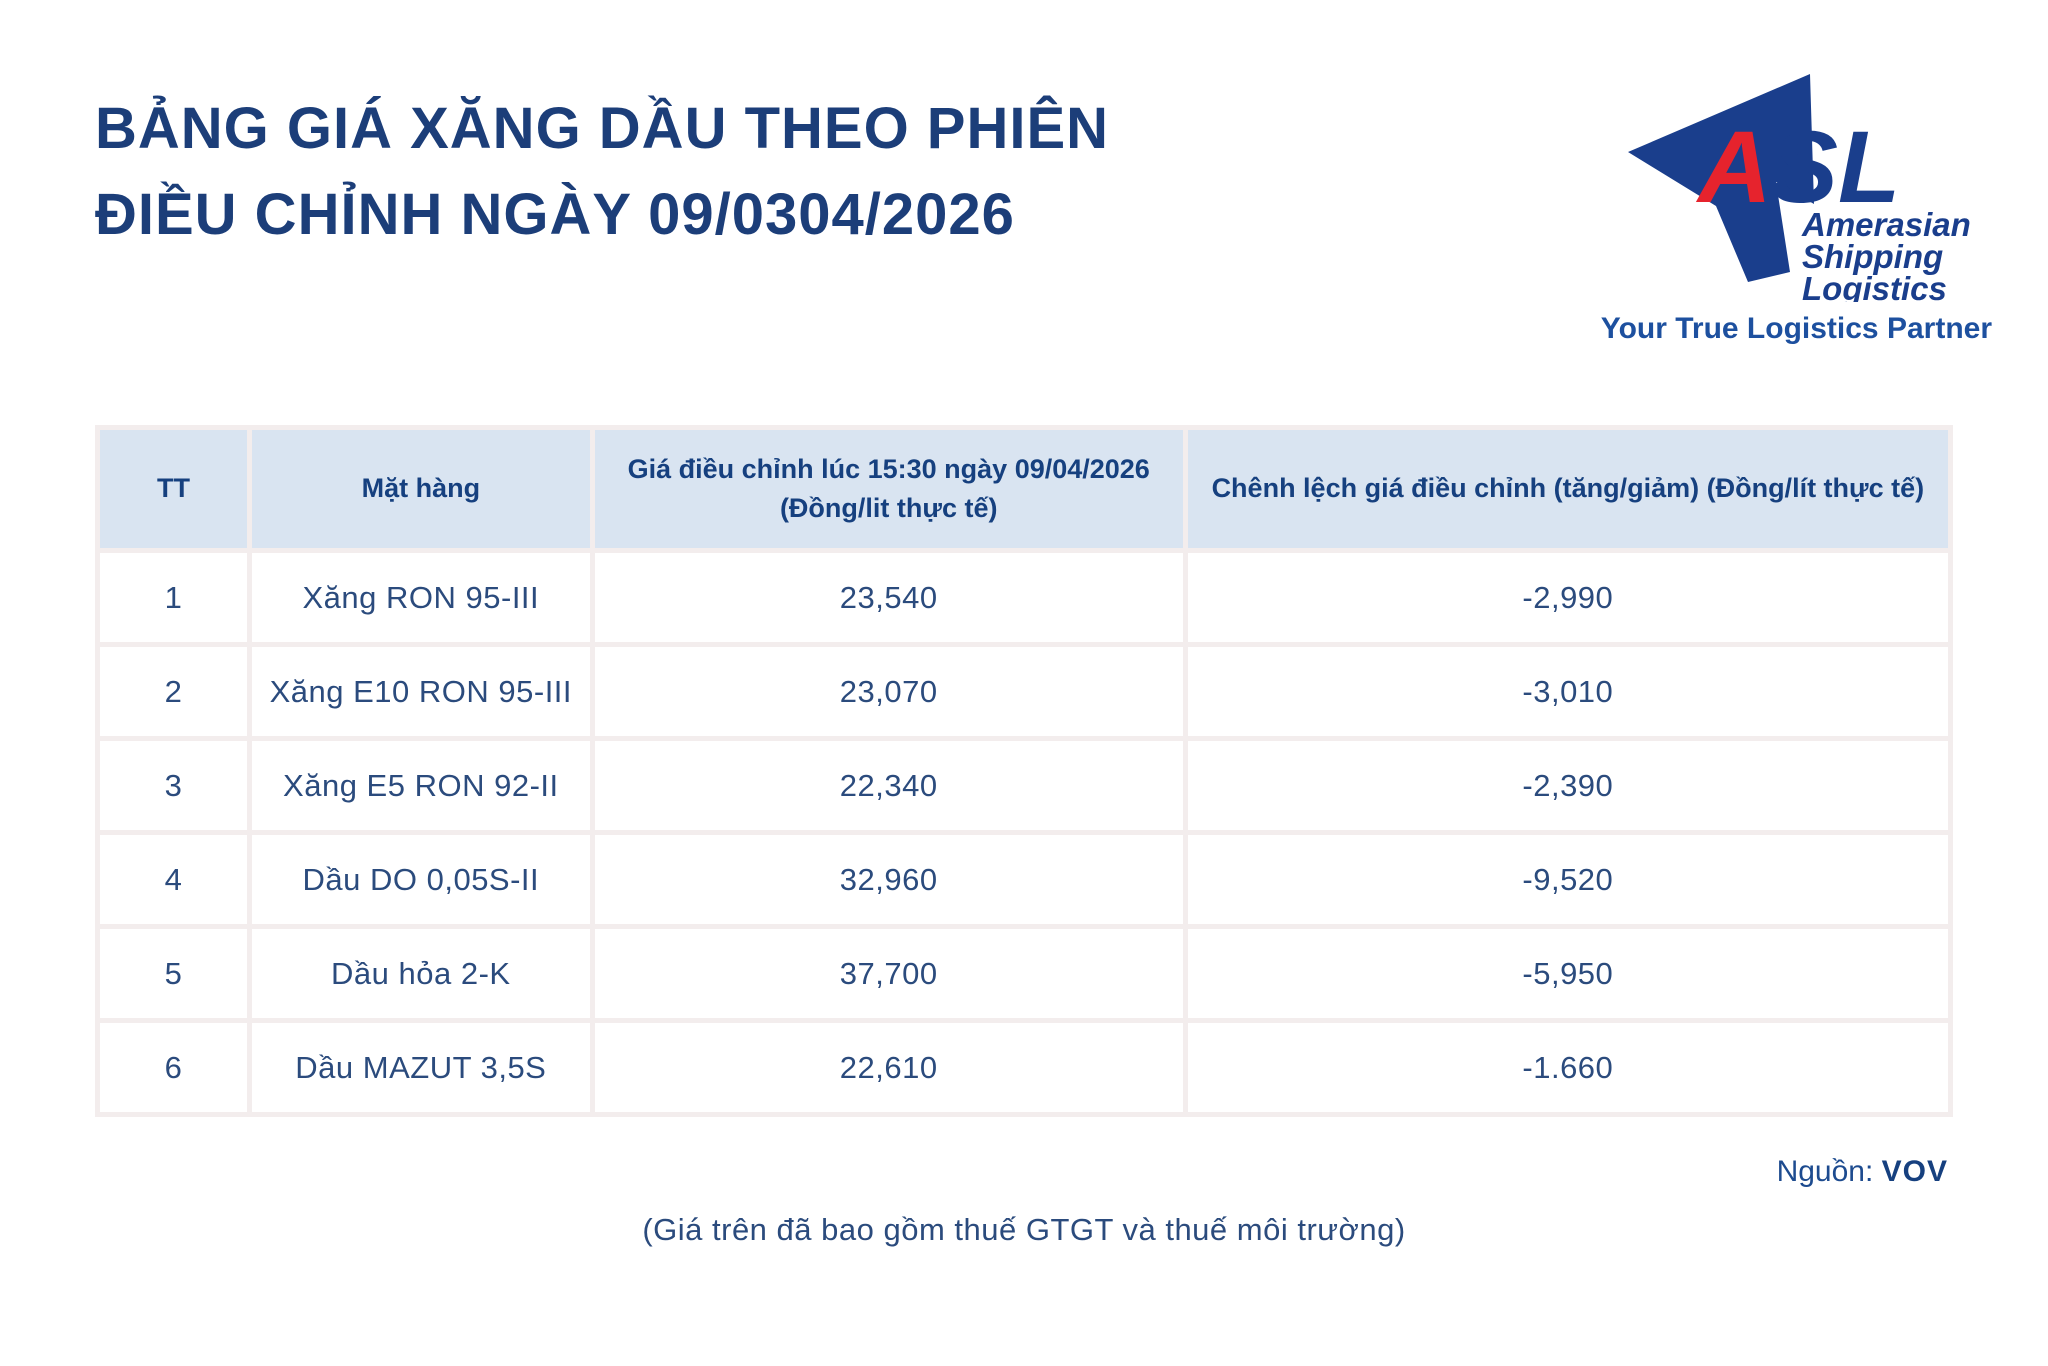 This screenshot has height=1366, width=2048. I want to click on table-row: 1 Xăng RON 95-III 23,540 -2,990, so click(1024, 597).